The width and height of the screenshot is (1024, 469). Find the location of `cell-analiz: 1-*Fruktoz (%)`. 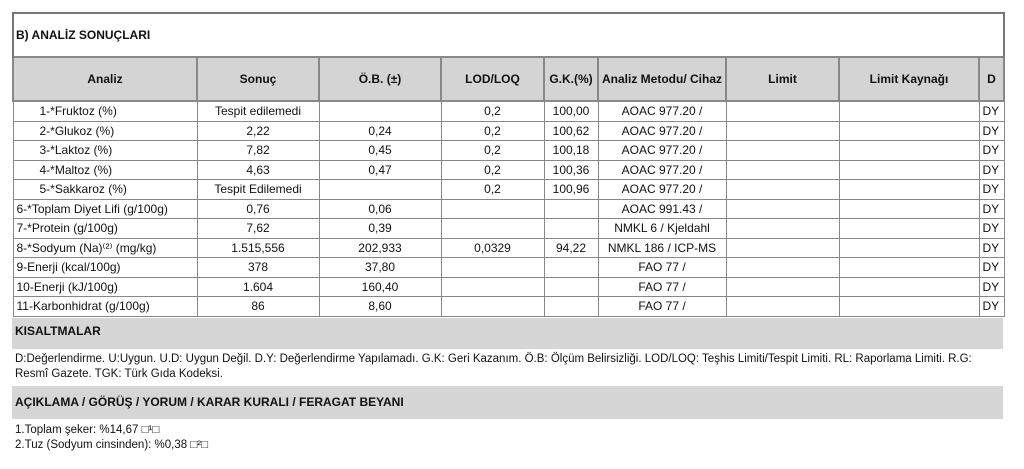

cell-analiz: 1-*Fruktoz (%) is located at coordinates (105, 111).